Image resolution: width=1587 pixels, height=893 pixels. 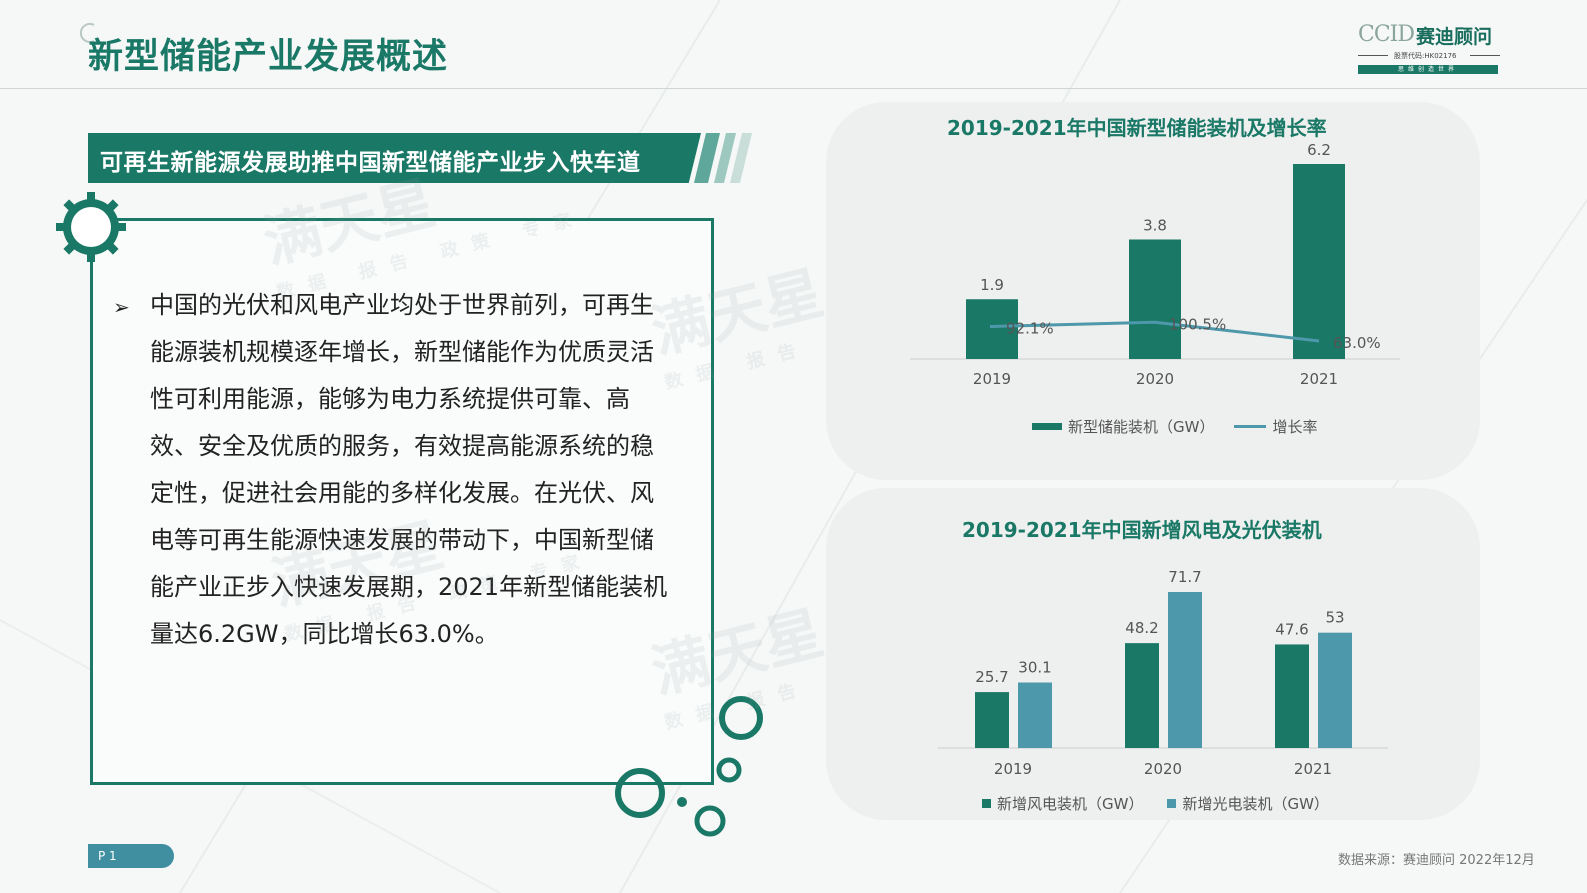 I want to click on title-arc-decoration, so click(x=87, y=33).